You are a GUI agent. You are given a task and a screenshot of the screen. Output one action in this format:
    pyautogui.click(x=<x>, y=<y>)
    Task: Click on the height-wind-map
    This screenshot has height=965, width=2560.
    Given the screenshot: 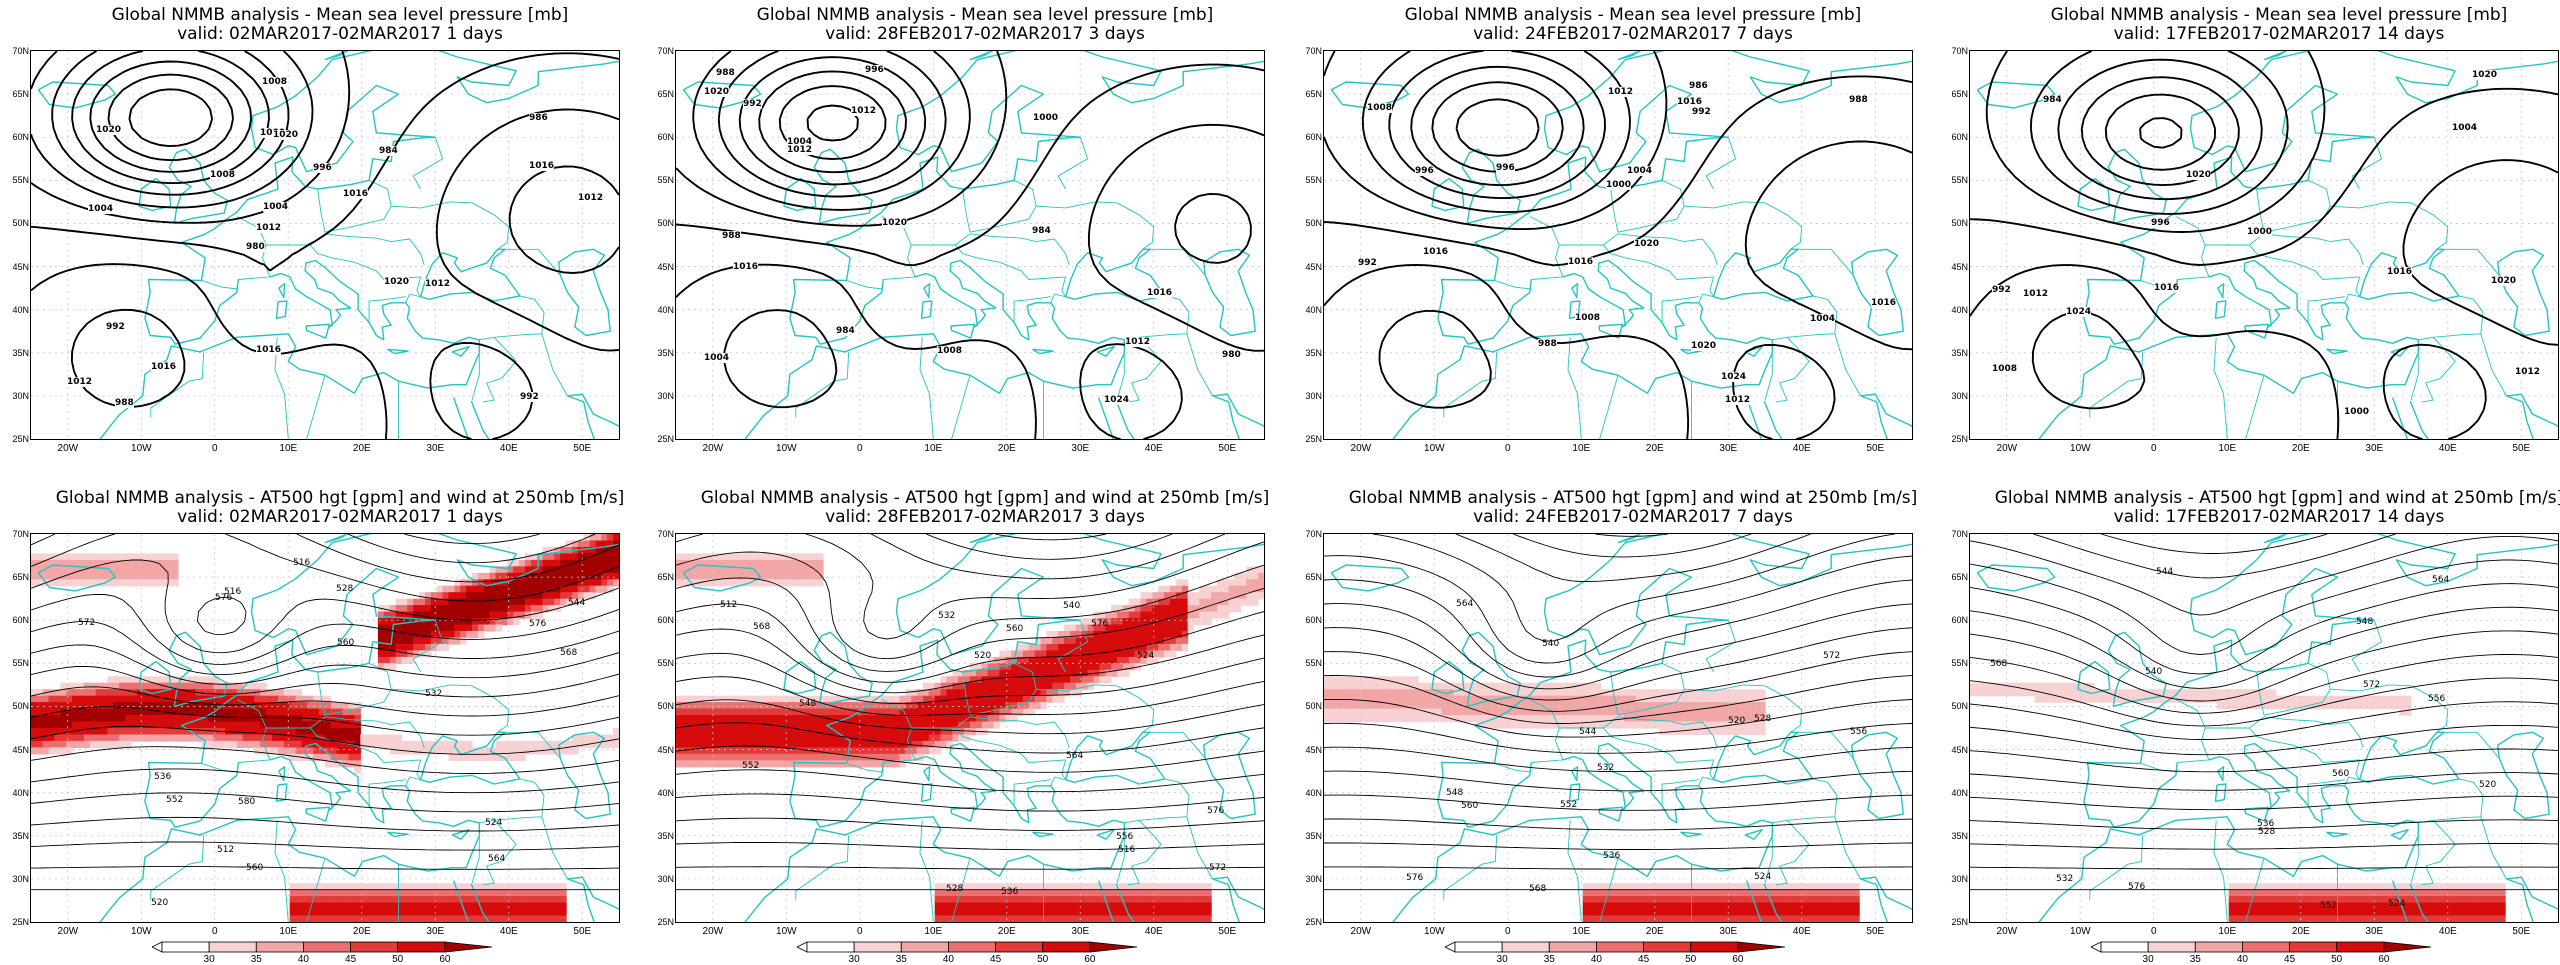 What is the action you would take?
    pyautogui.click(x=970, y=728)
    